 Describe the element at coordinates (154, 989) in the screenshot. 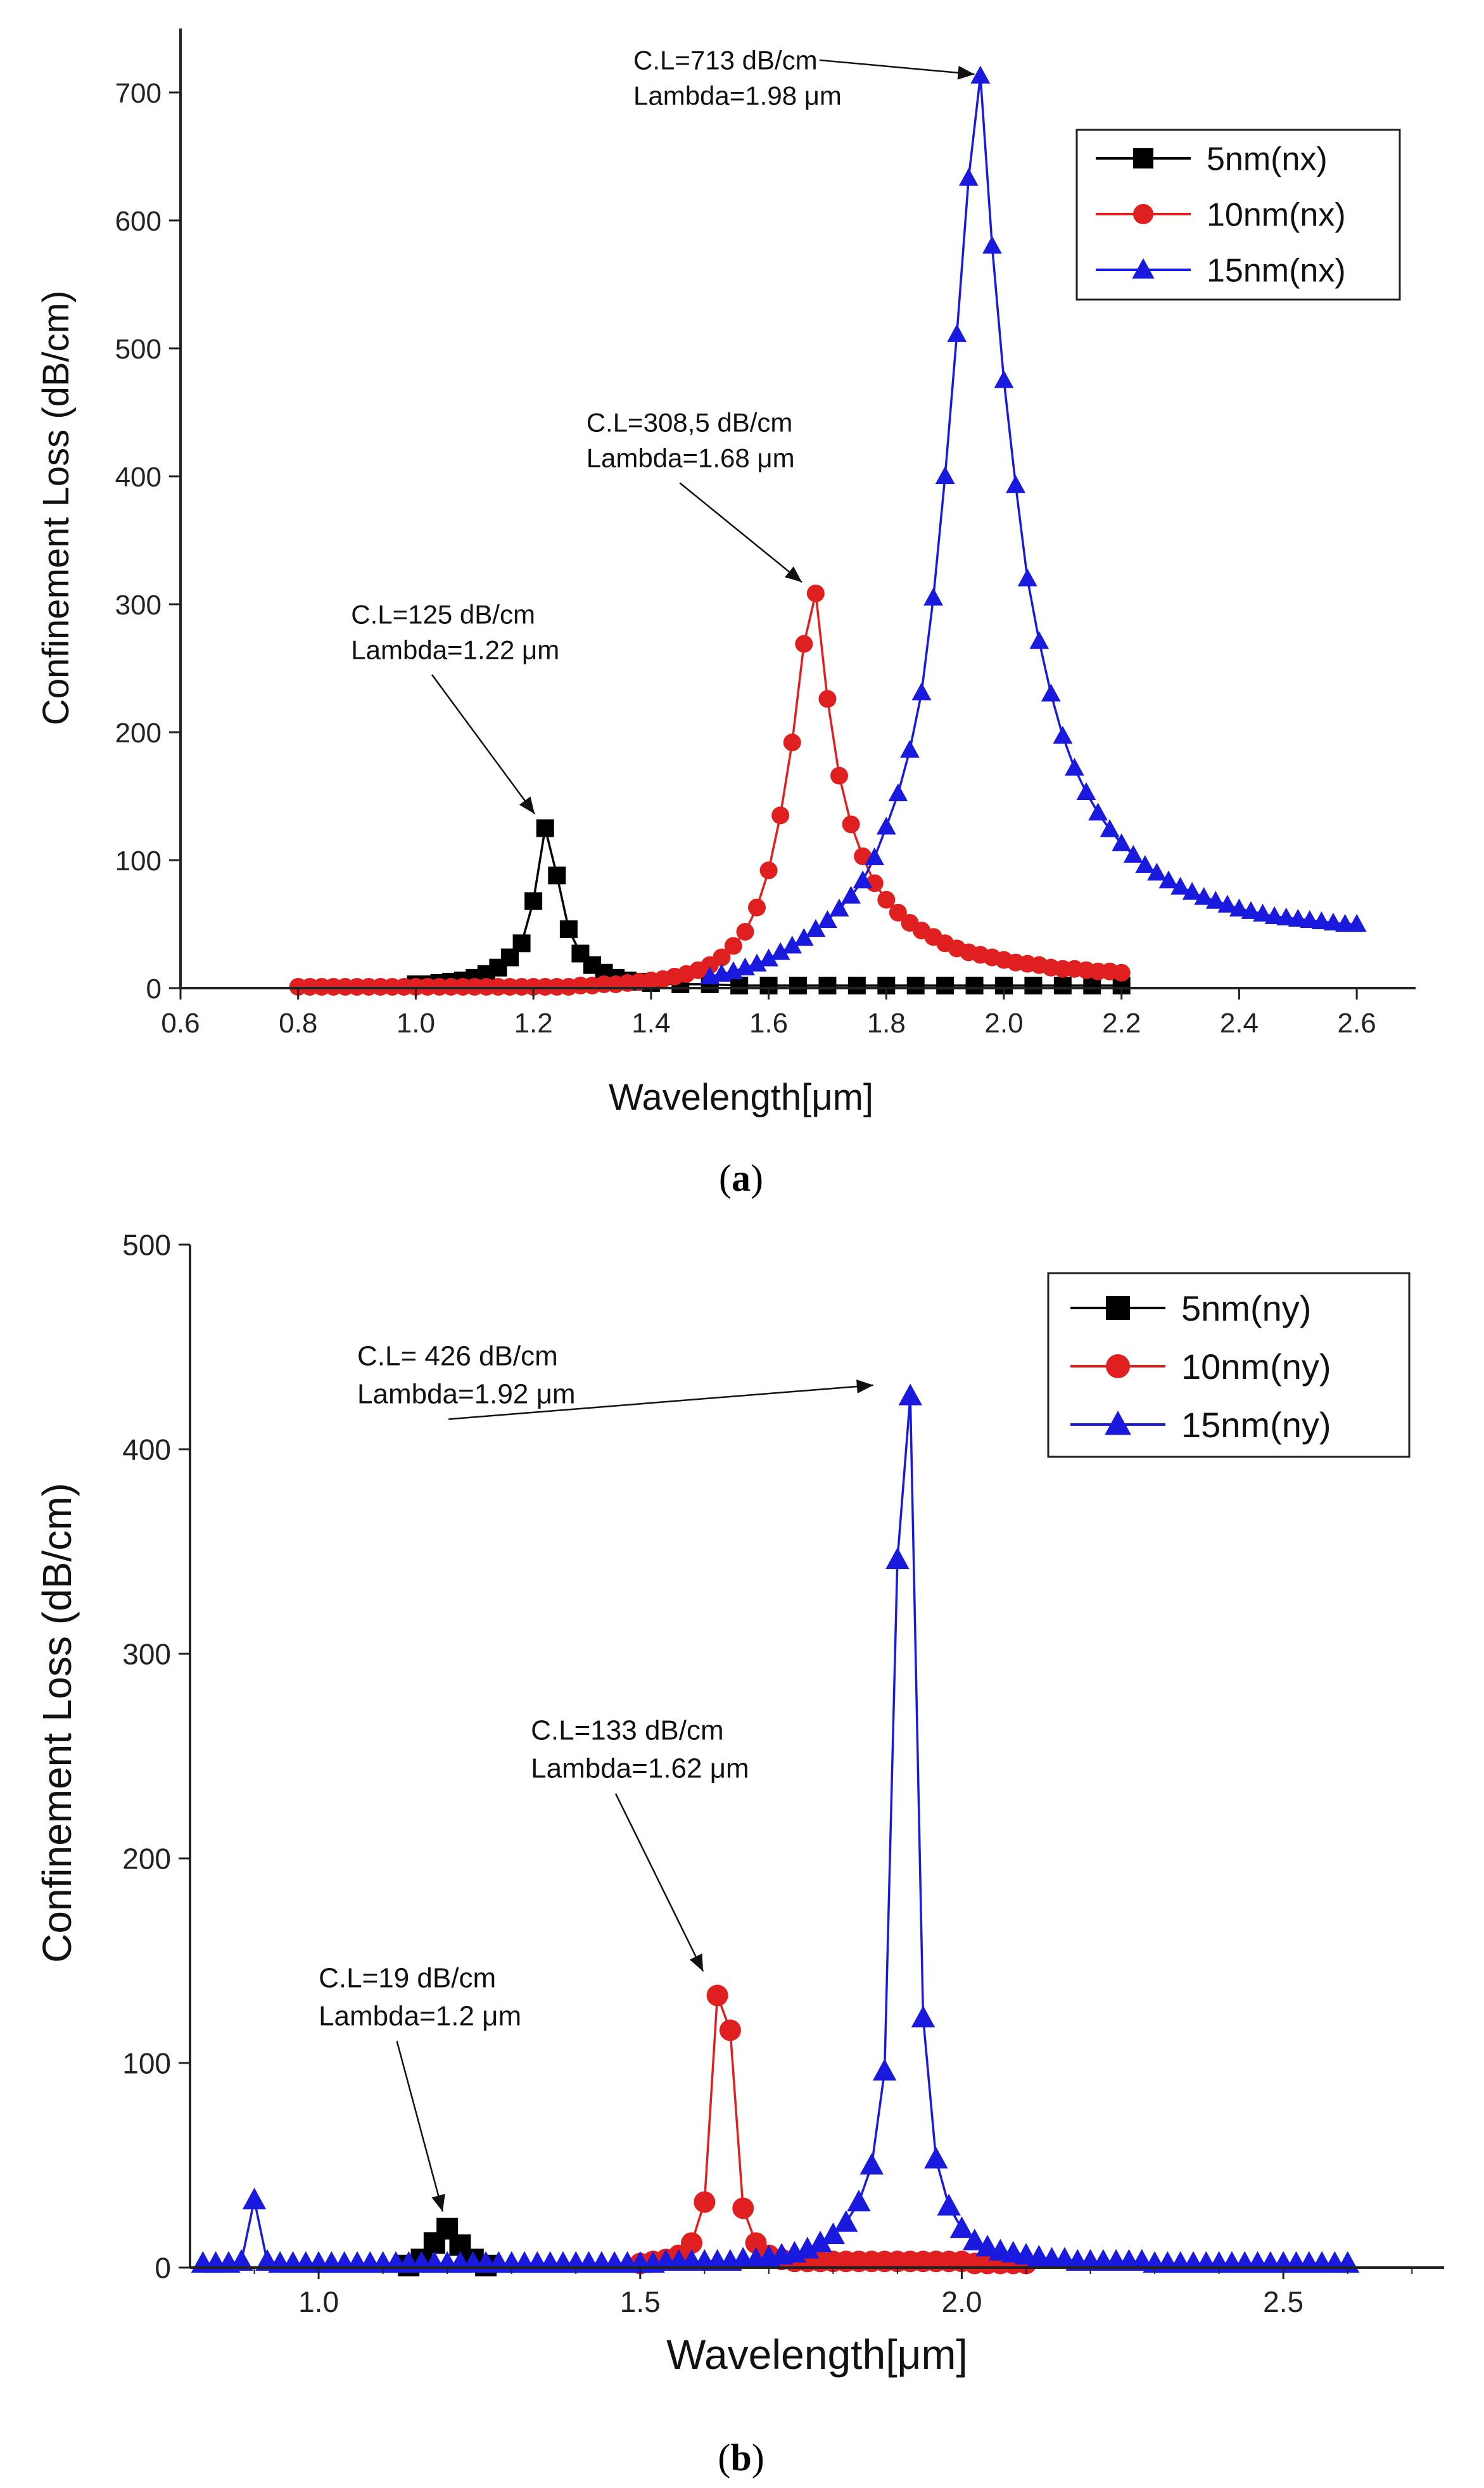

I see `y-tick-label: 0` at that location.